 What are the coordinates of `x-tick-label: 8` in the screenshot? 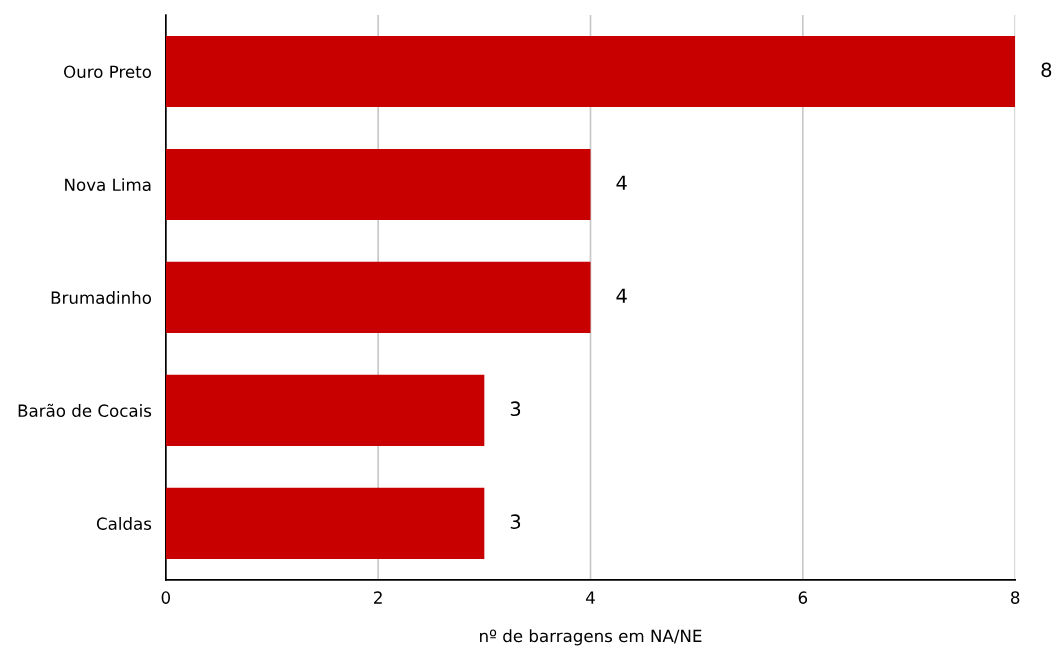 It's located at (1015, 597).